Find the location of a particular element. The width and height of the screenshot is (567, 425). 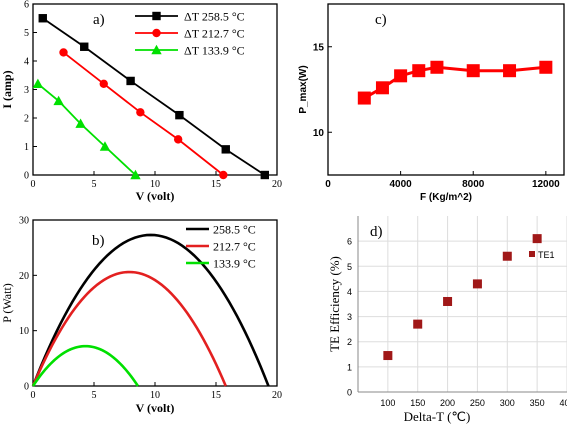

y-axis-label: I (amp) is located at coordinates (7, 89).